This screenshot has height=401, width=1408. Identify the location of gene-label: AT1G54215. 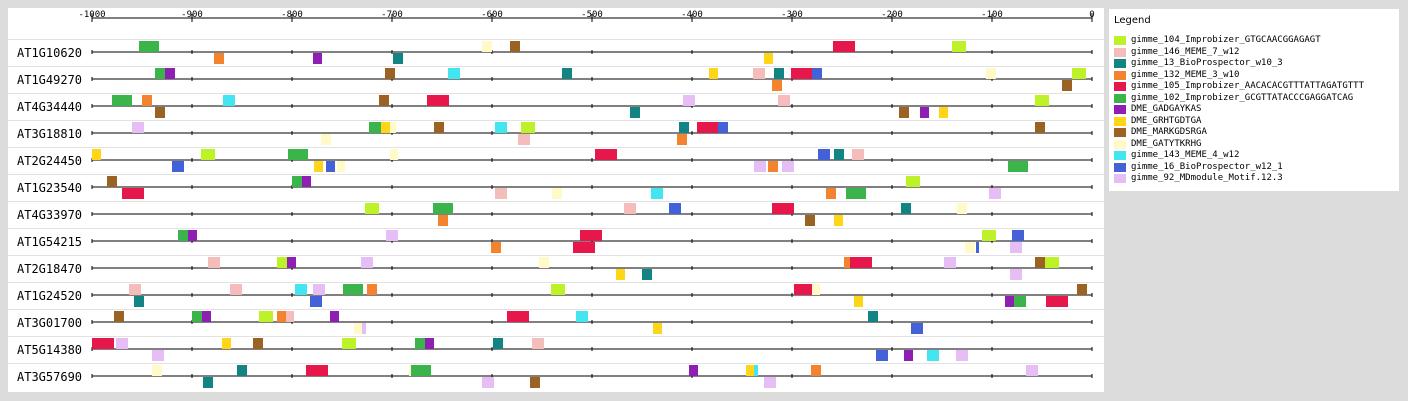
(49, 242).